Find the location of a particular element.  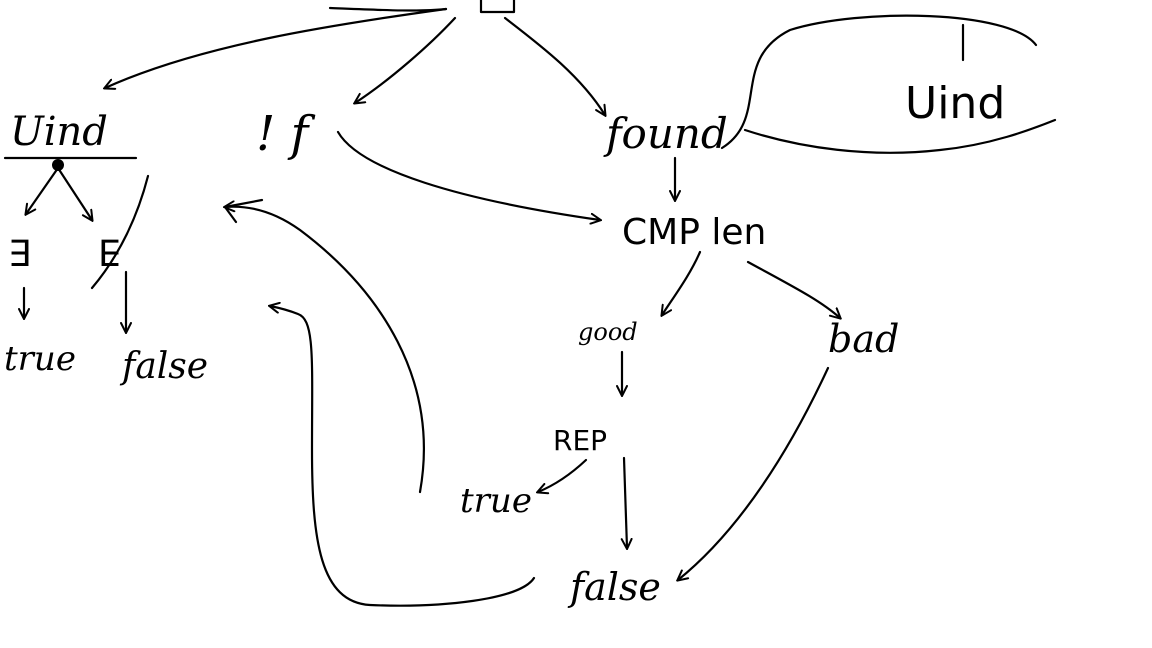

cmp-len-label: CMP len is located at coordinates (694, 232).